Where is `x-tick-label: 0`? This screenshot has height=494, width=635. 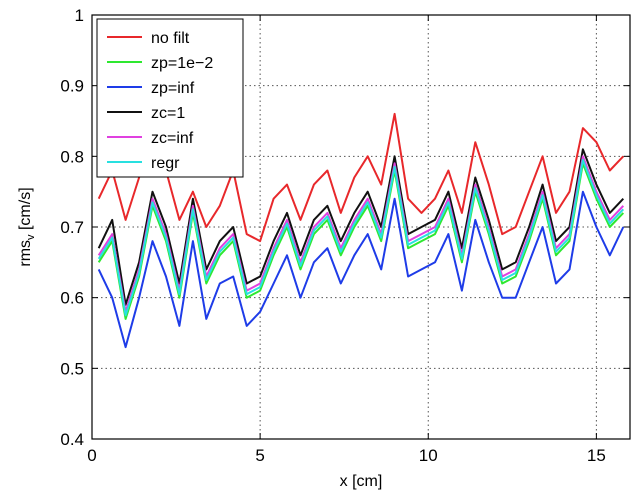
x-tick-label: 0 is located at coordinates (91, 455).